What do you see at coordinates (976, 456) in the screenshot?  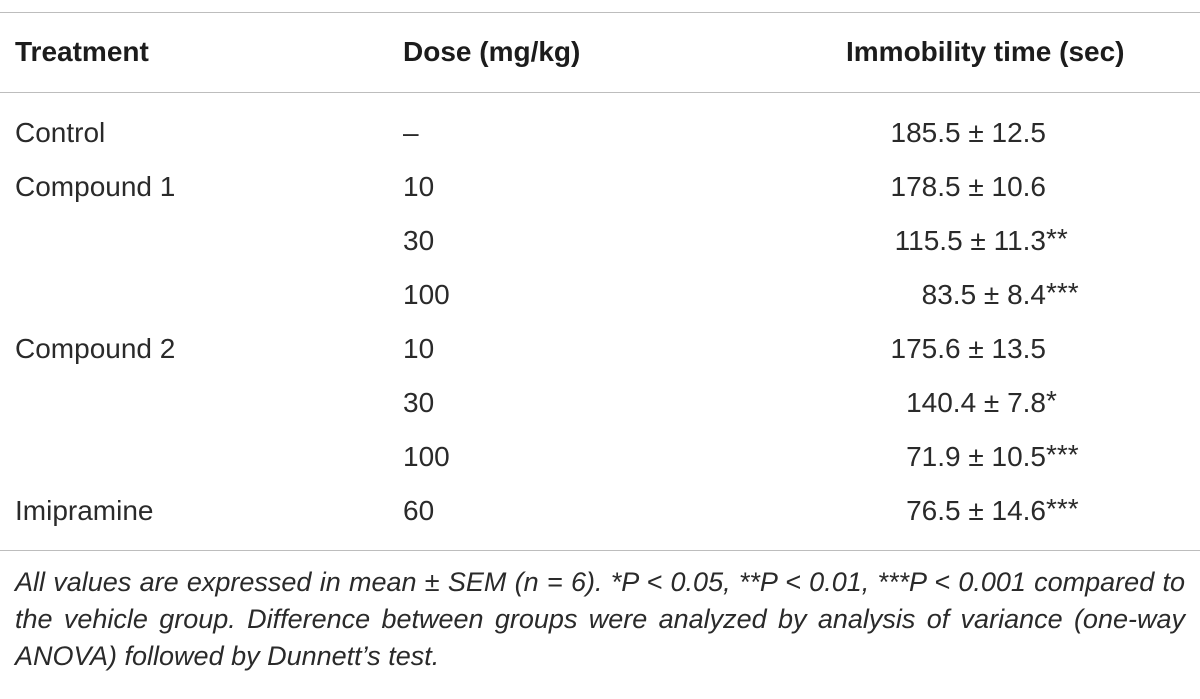 I see `immobility-value: 71.9 ± 10.5` at bounding box center [976, 456].